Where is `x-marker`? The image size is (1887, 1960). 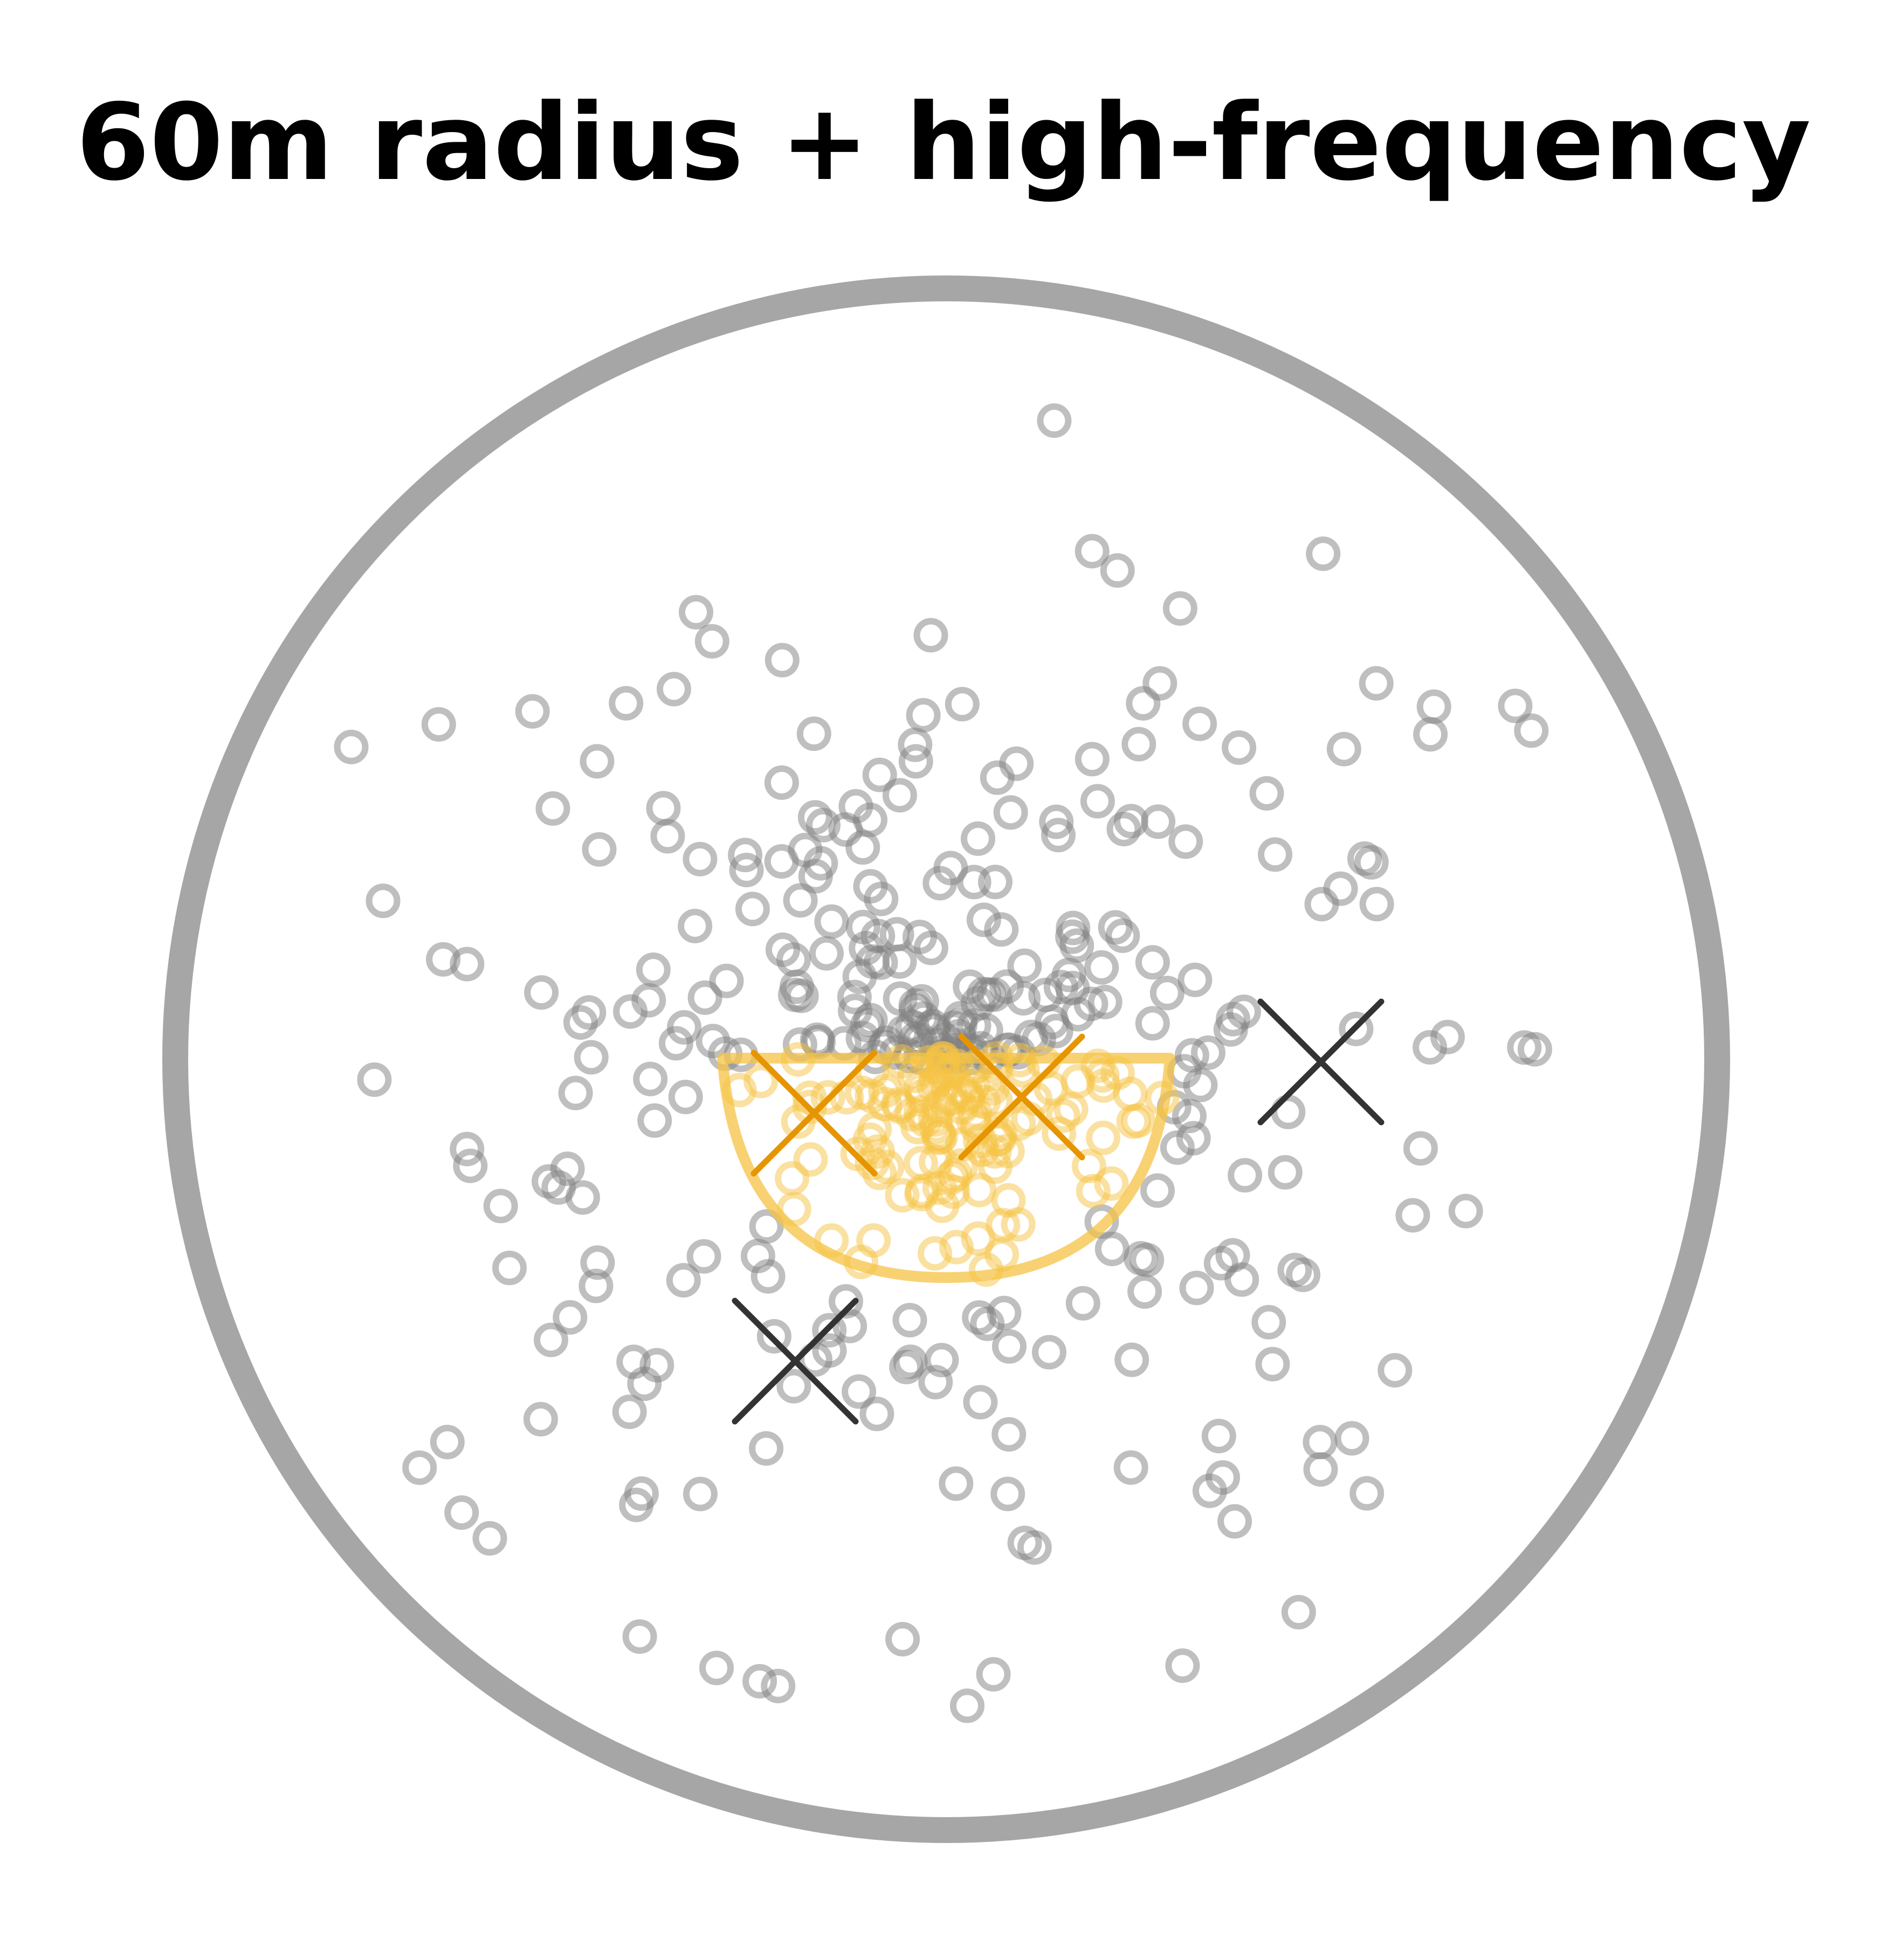
x-marker is located at coordinates (795, 1361).